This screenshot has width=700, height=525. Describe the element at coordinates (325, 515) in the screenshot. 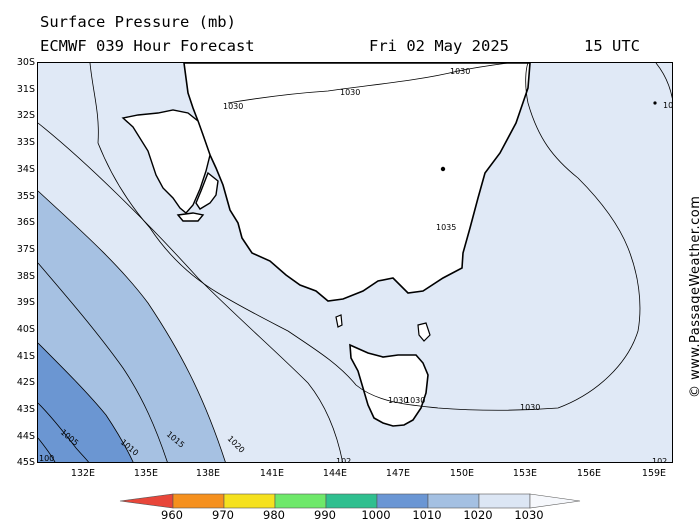

I see `legend-label: 990` at that location.